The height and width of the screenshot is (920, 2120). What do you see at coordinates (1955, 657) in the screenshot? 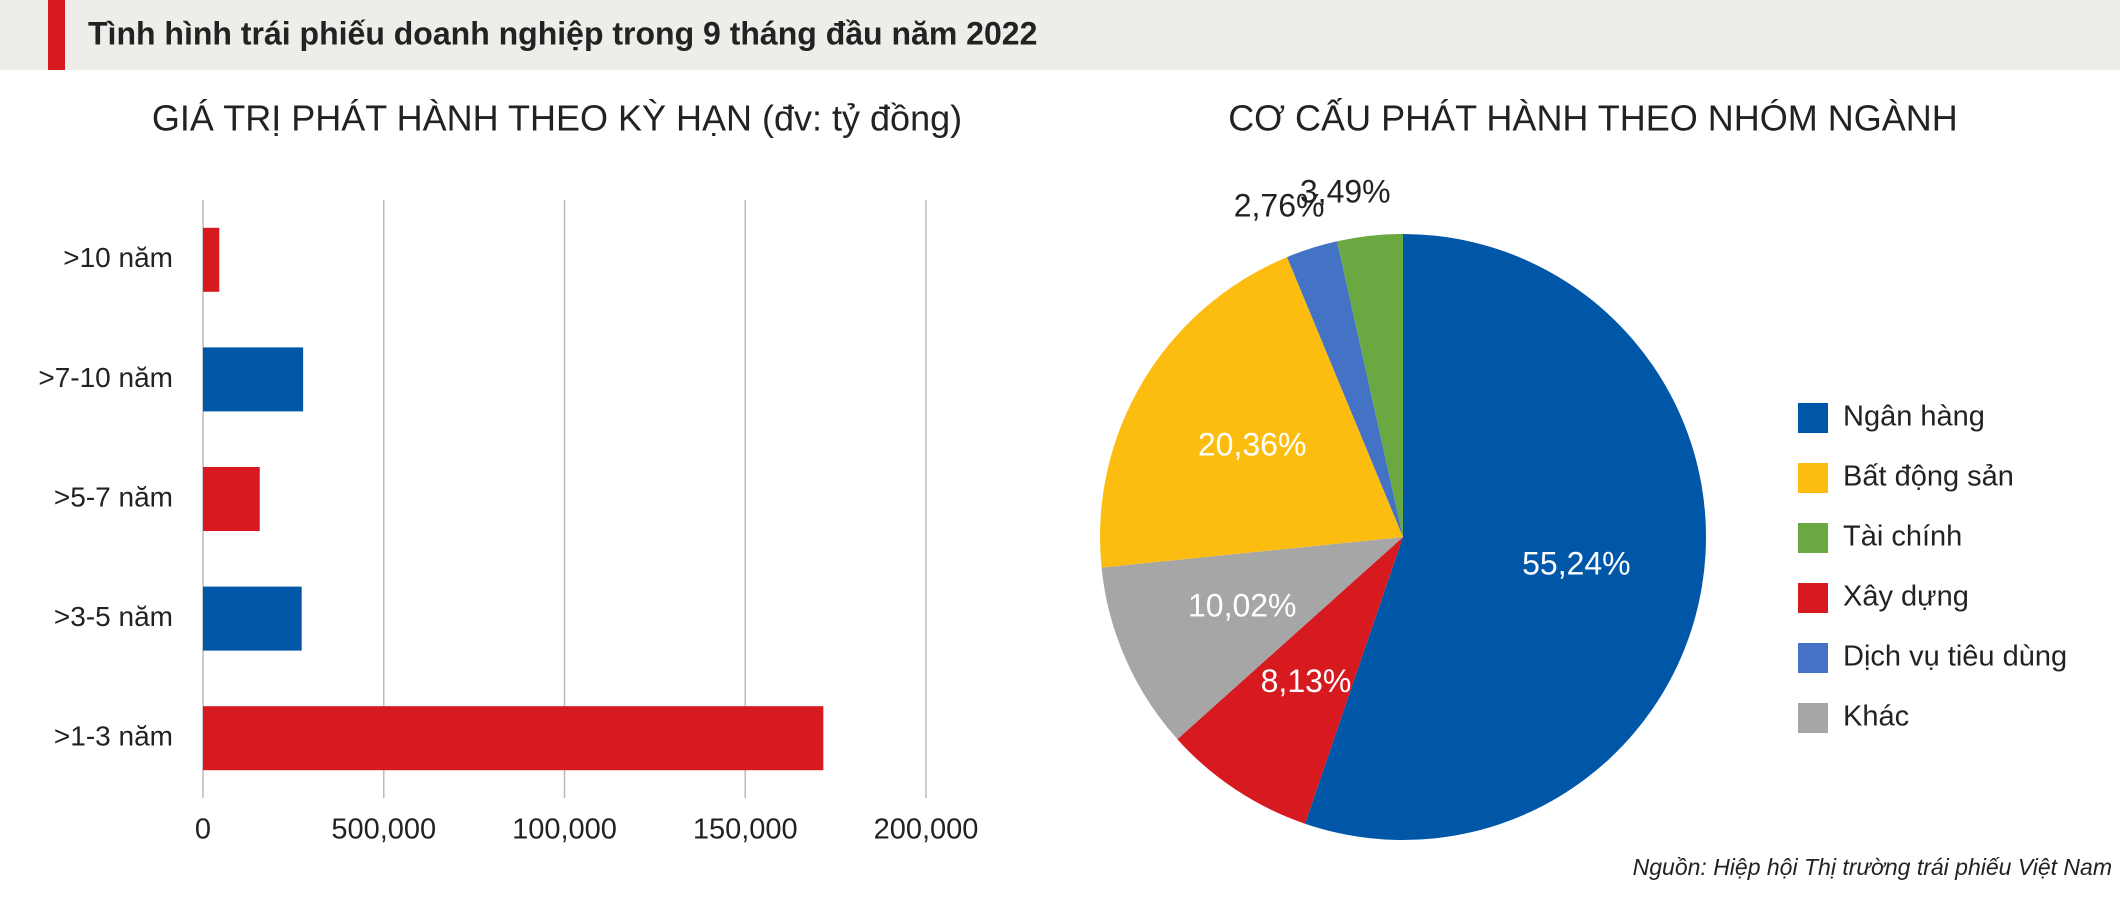
I see `legend-label: Dịch vụ tiêu dùng` at bounding box center [1955, 657].